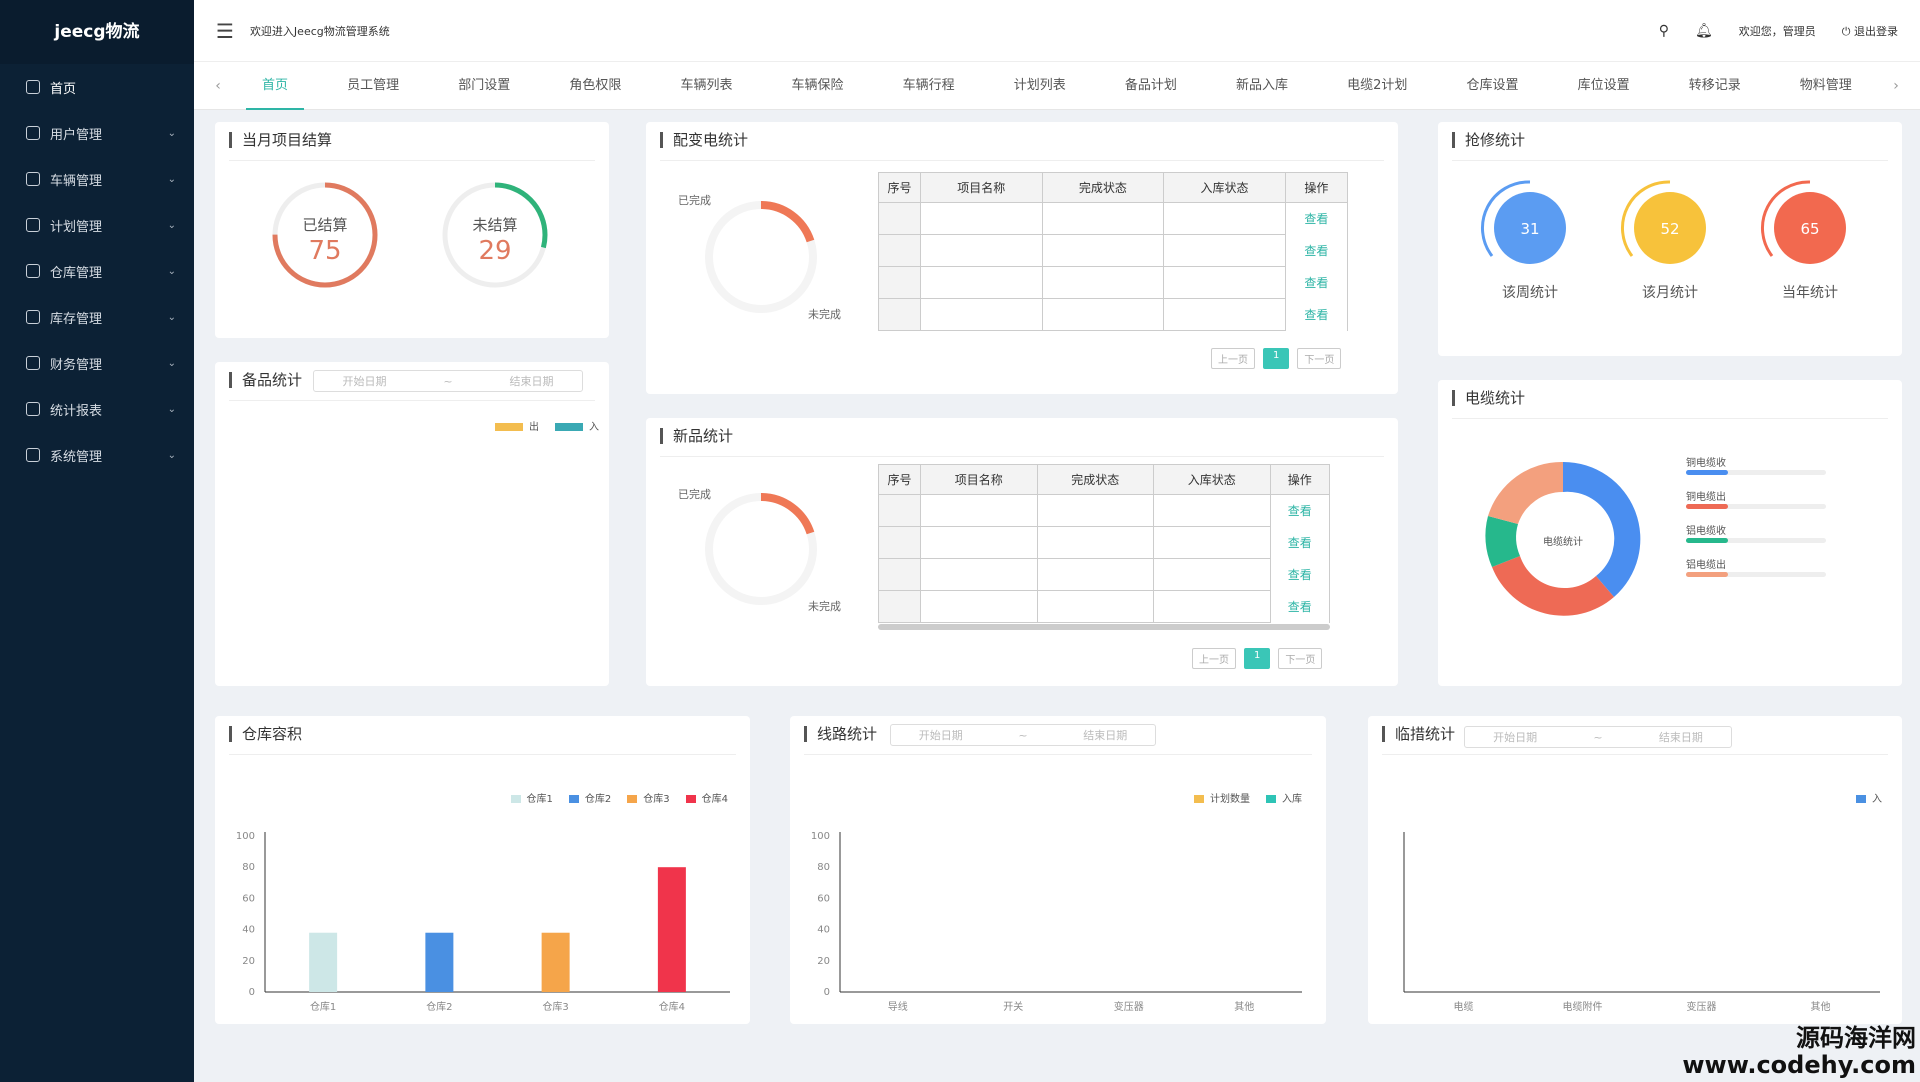  Describe the element at coordinates (1869, 797) in the screenshot. I see `legend-item: 入` at that location.